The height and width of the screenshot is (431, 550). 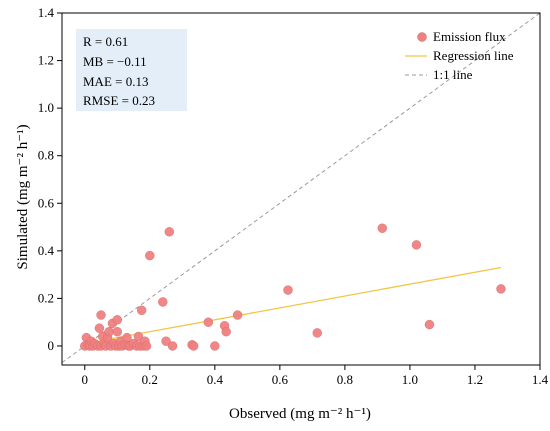 What do you see at coordinates (453, 74) in the screenshot?
I see `legend-label-identity: 1:1 line` at bounding box center [453, 74].